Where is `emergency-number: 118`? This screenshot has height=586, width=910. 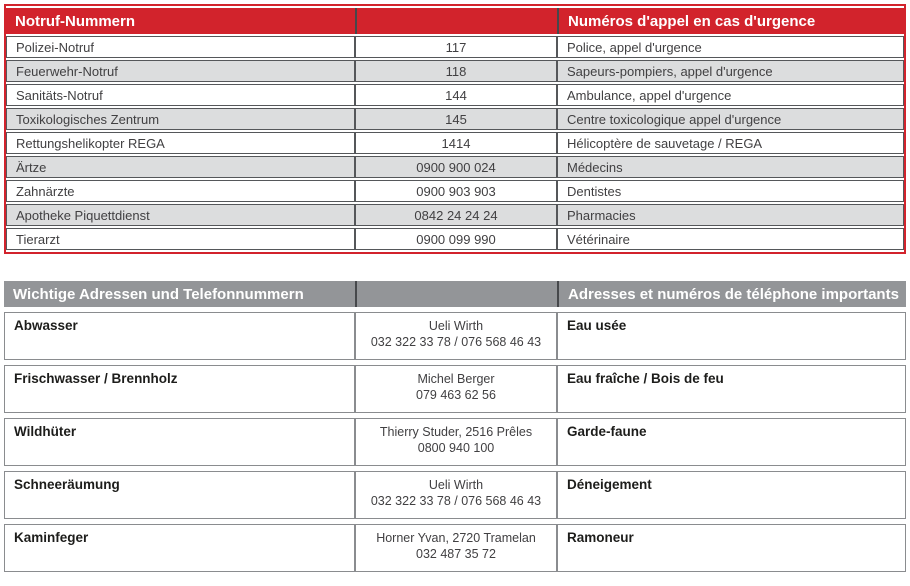
emergency-number: 118 is located at coordinates (456, 71).